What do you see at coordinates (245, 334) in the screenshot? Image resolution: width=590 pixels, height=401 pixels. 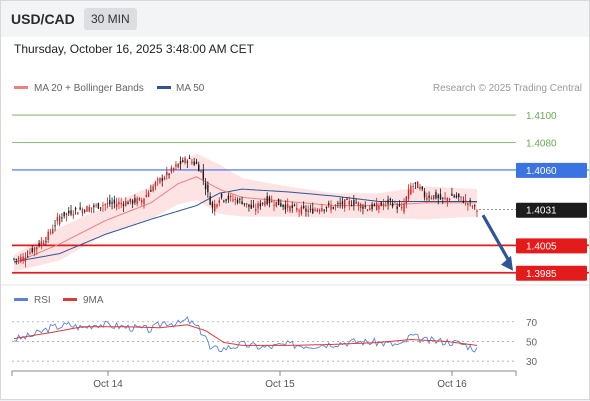 I see `rsi-line` at bounding box center [245, 334].